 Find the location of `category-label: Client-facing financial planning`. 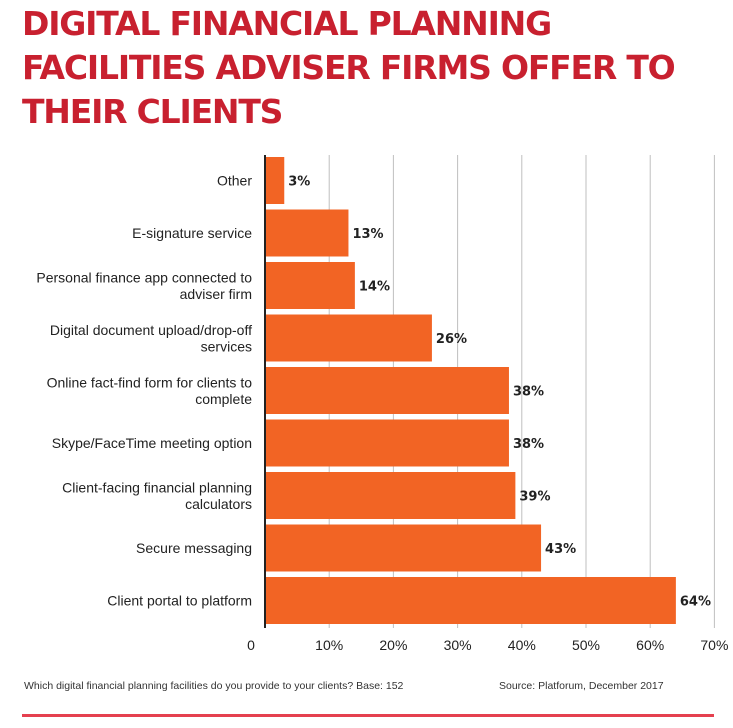

category-label: Client-facing financial planning is located at coordinates (157, 487).